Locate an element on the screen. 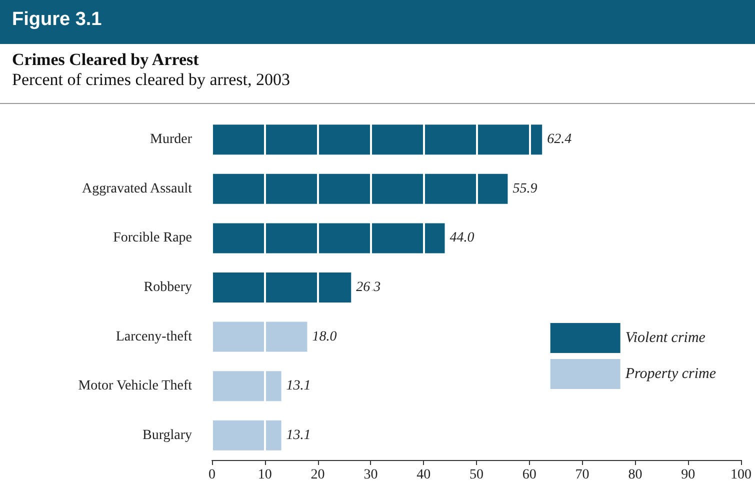 This screenshot has height=488, width=755. y-tick-label: Aggravated Assault is located at coordinates (137, 188).